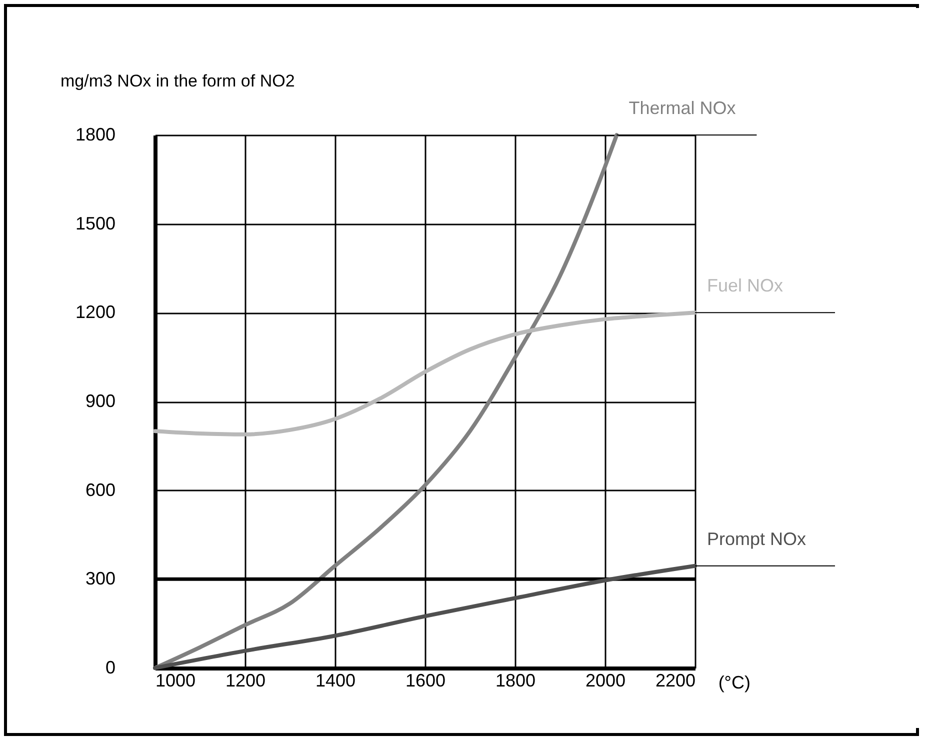  I want to click on y-tick-label: 0, so click(110, 668).